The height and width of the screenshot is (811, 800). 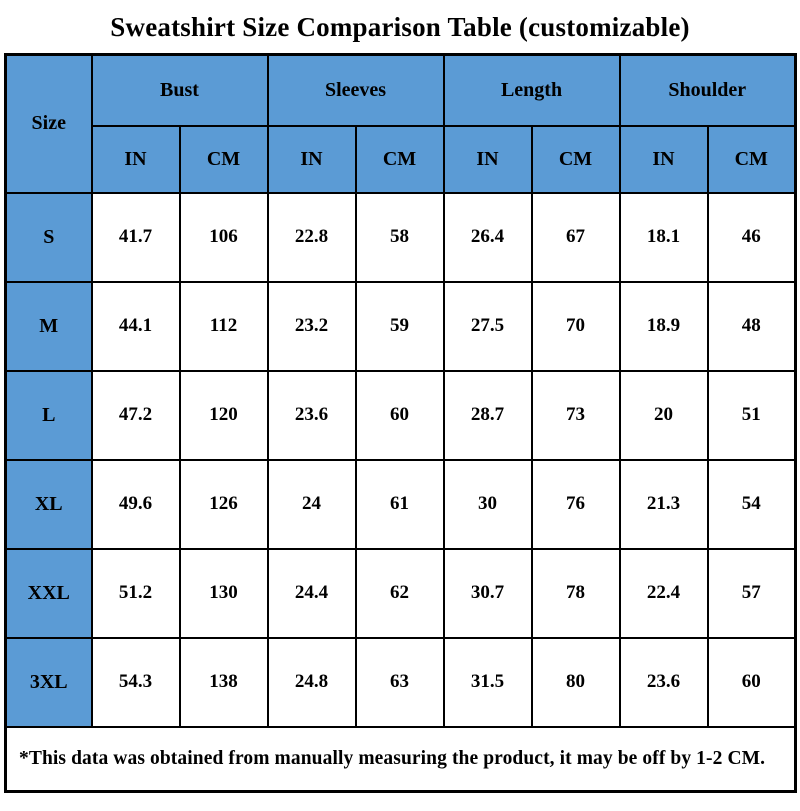 I want to click on table-row-xxl: XXL 51.2 130 24.4 62 30.7 78 22.4 57, so click(x=400, y=593).